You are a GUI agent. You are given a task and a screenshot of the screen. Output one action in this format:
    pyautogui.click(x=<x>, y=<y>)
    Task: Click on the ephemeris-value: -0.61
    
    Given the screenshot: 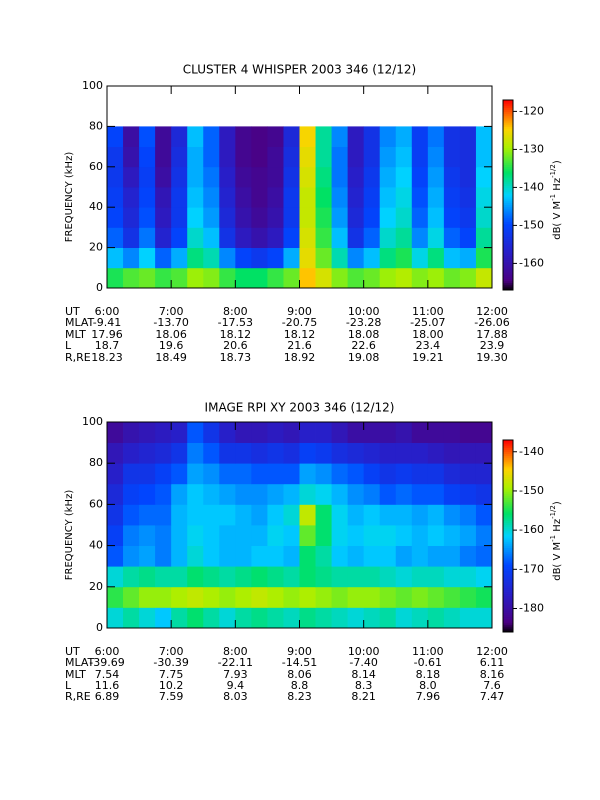 What is the action you would take?
    pyautogui.click(x=428, y=662)
    